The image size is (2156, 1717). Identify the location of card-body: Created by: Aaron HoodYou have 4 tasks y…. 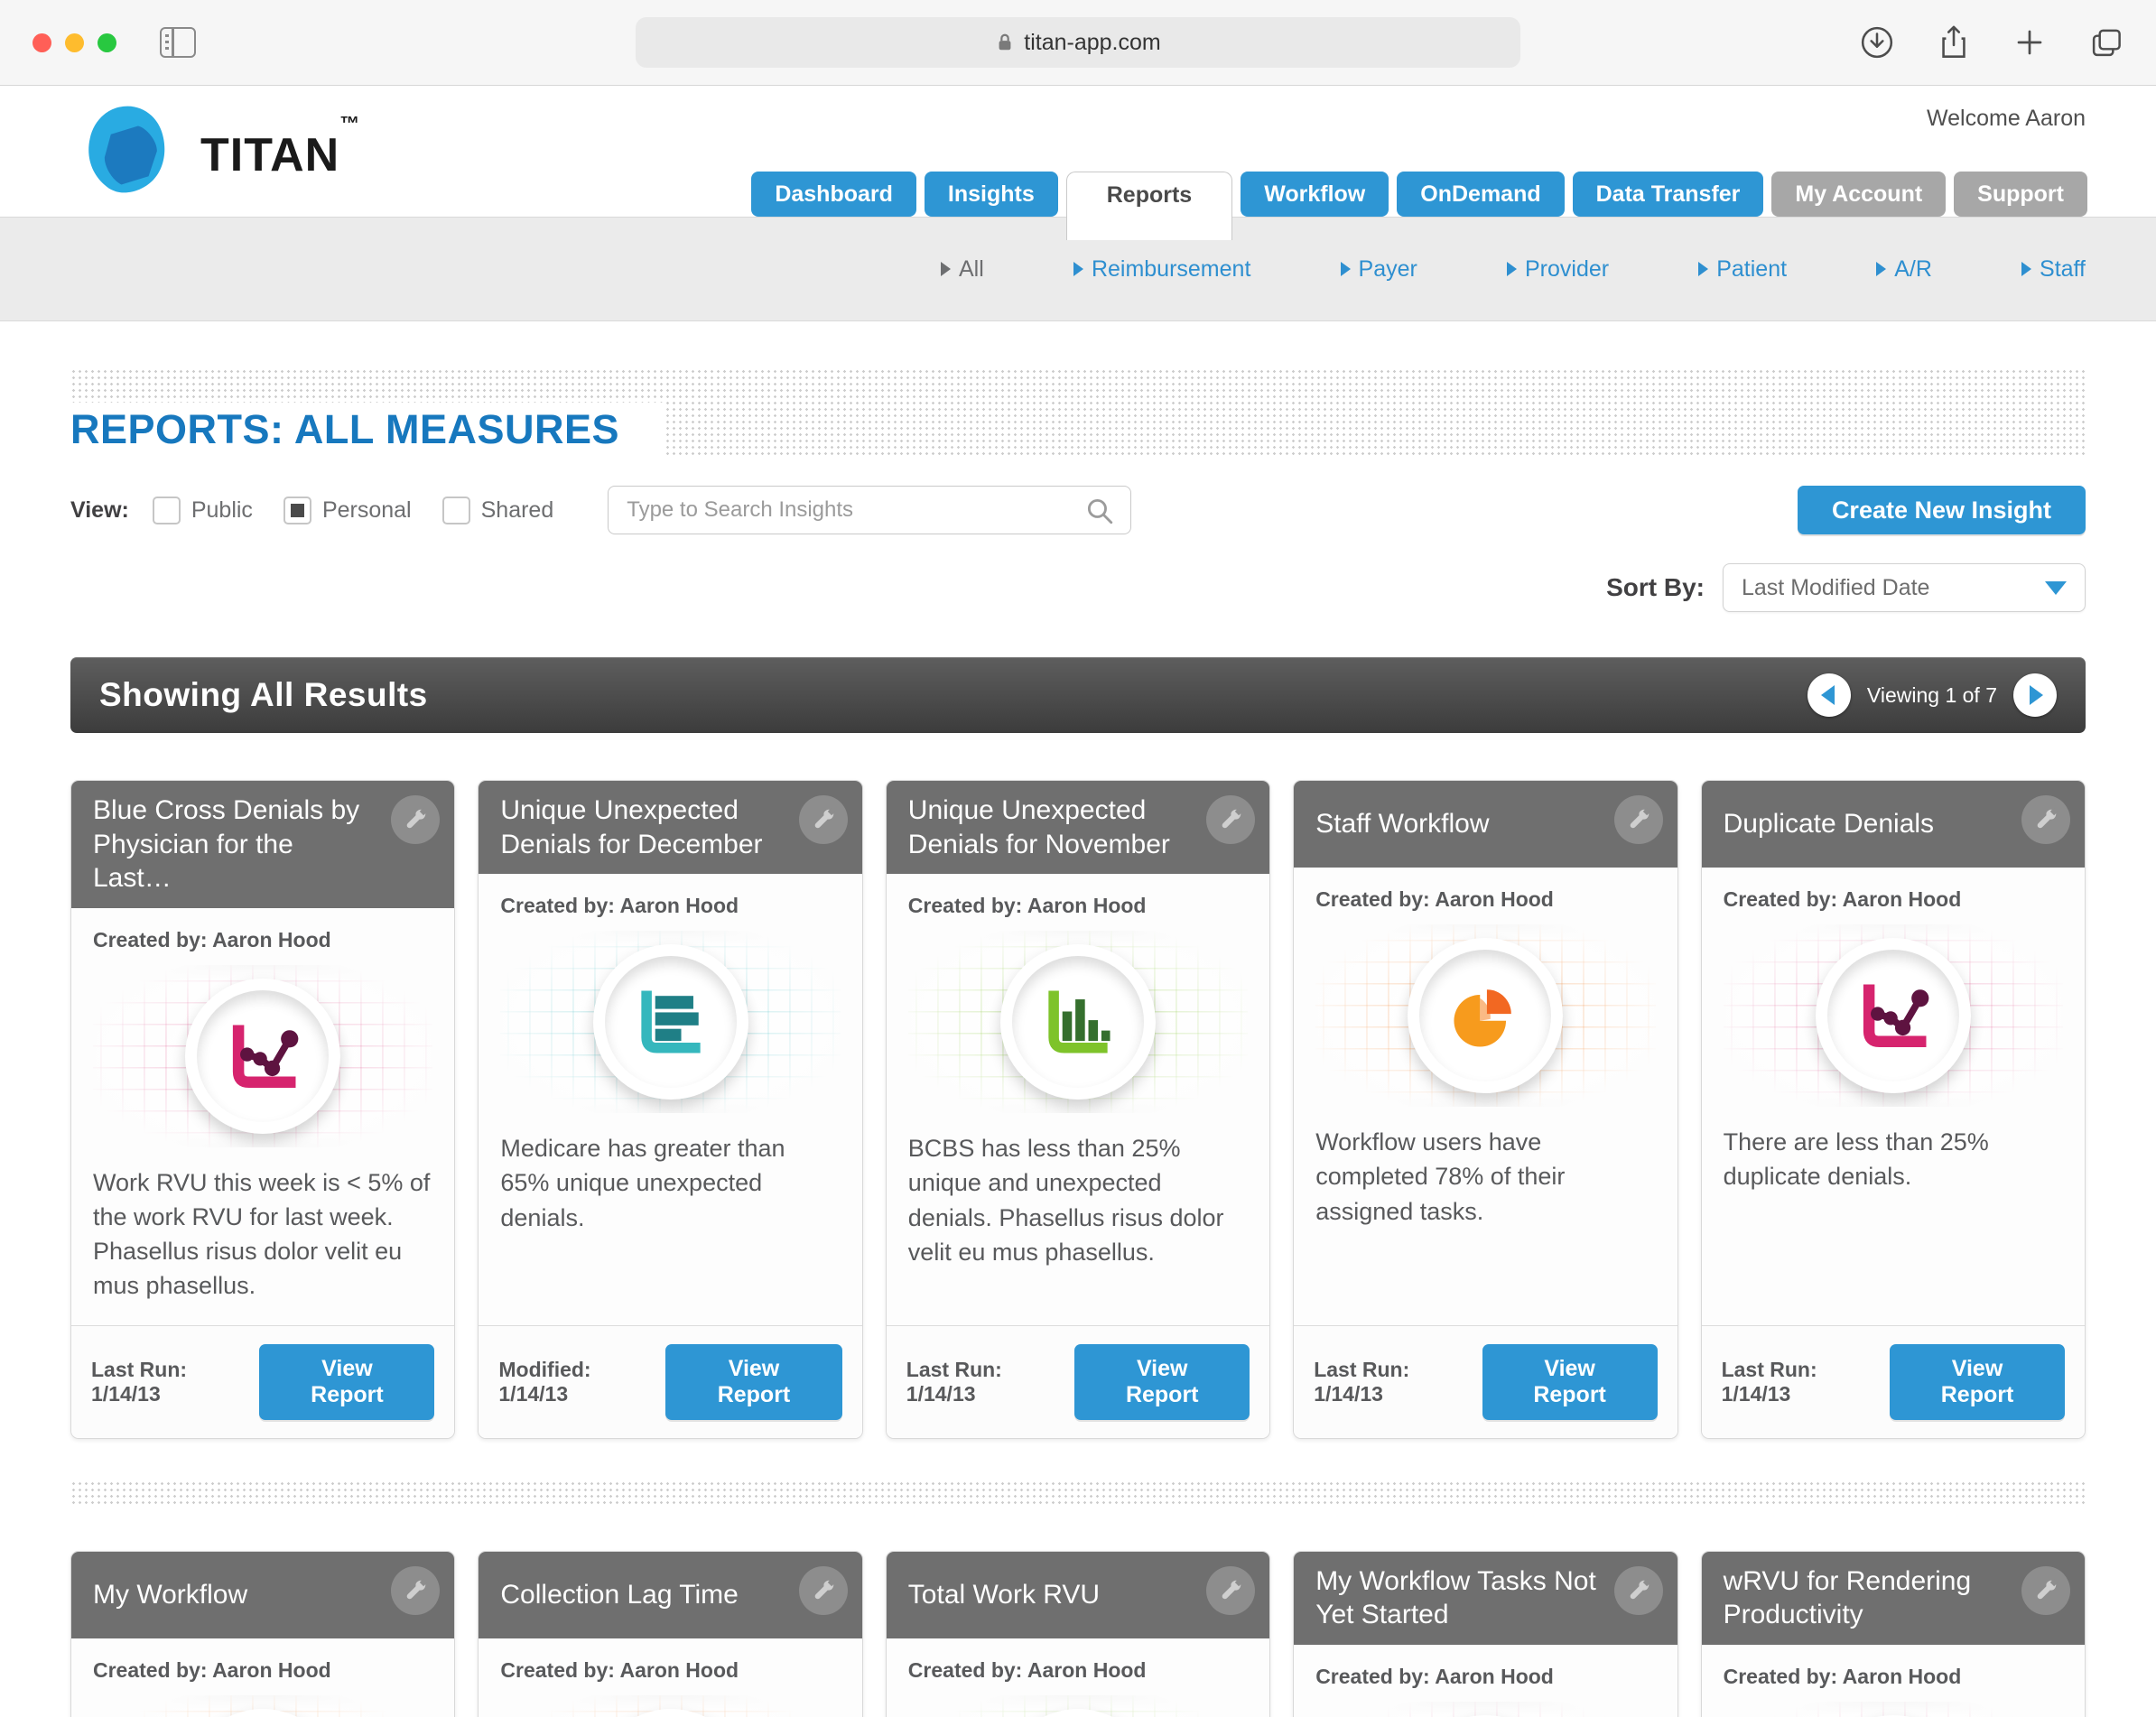
(1486, 1681).